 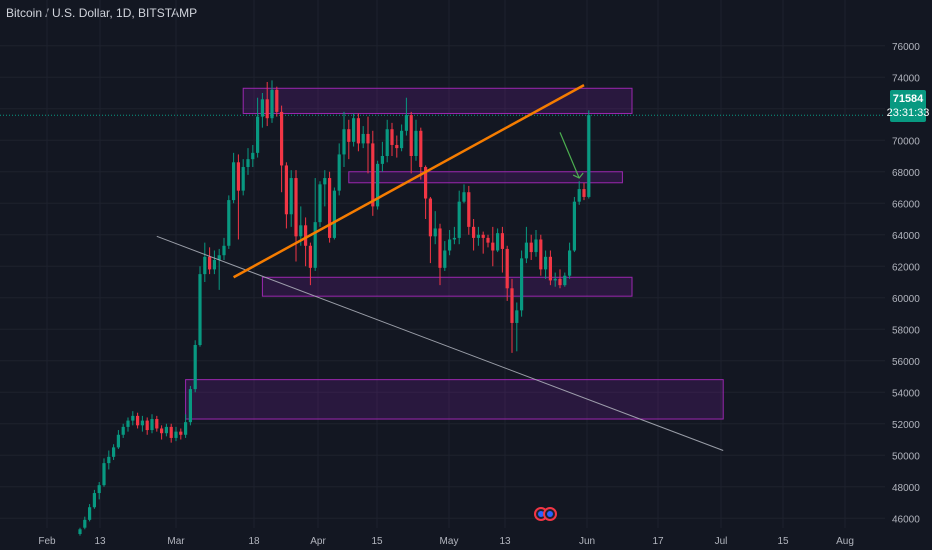 I want to click on y-tick-label: 74000, so click(x=906, y=78).